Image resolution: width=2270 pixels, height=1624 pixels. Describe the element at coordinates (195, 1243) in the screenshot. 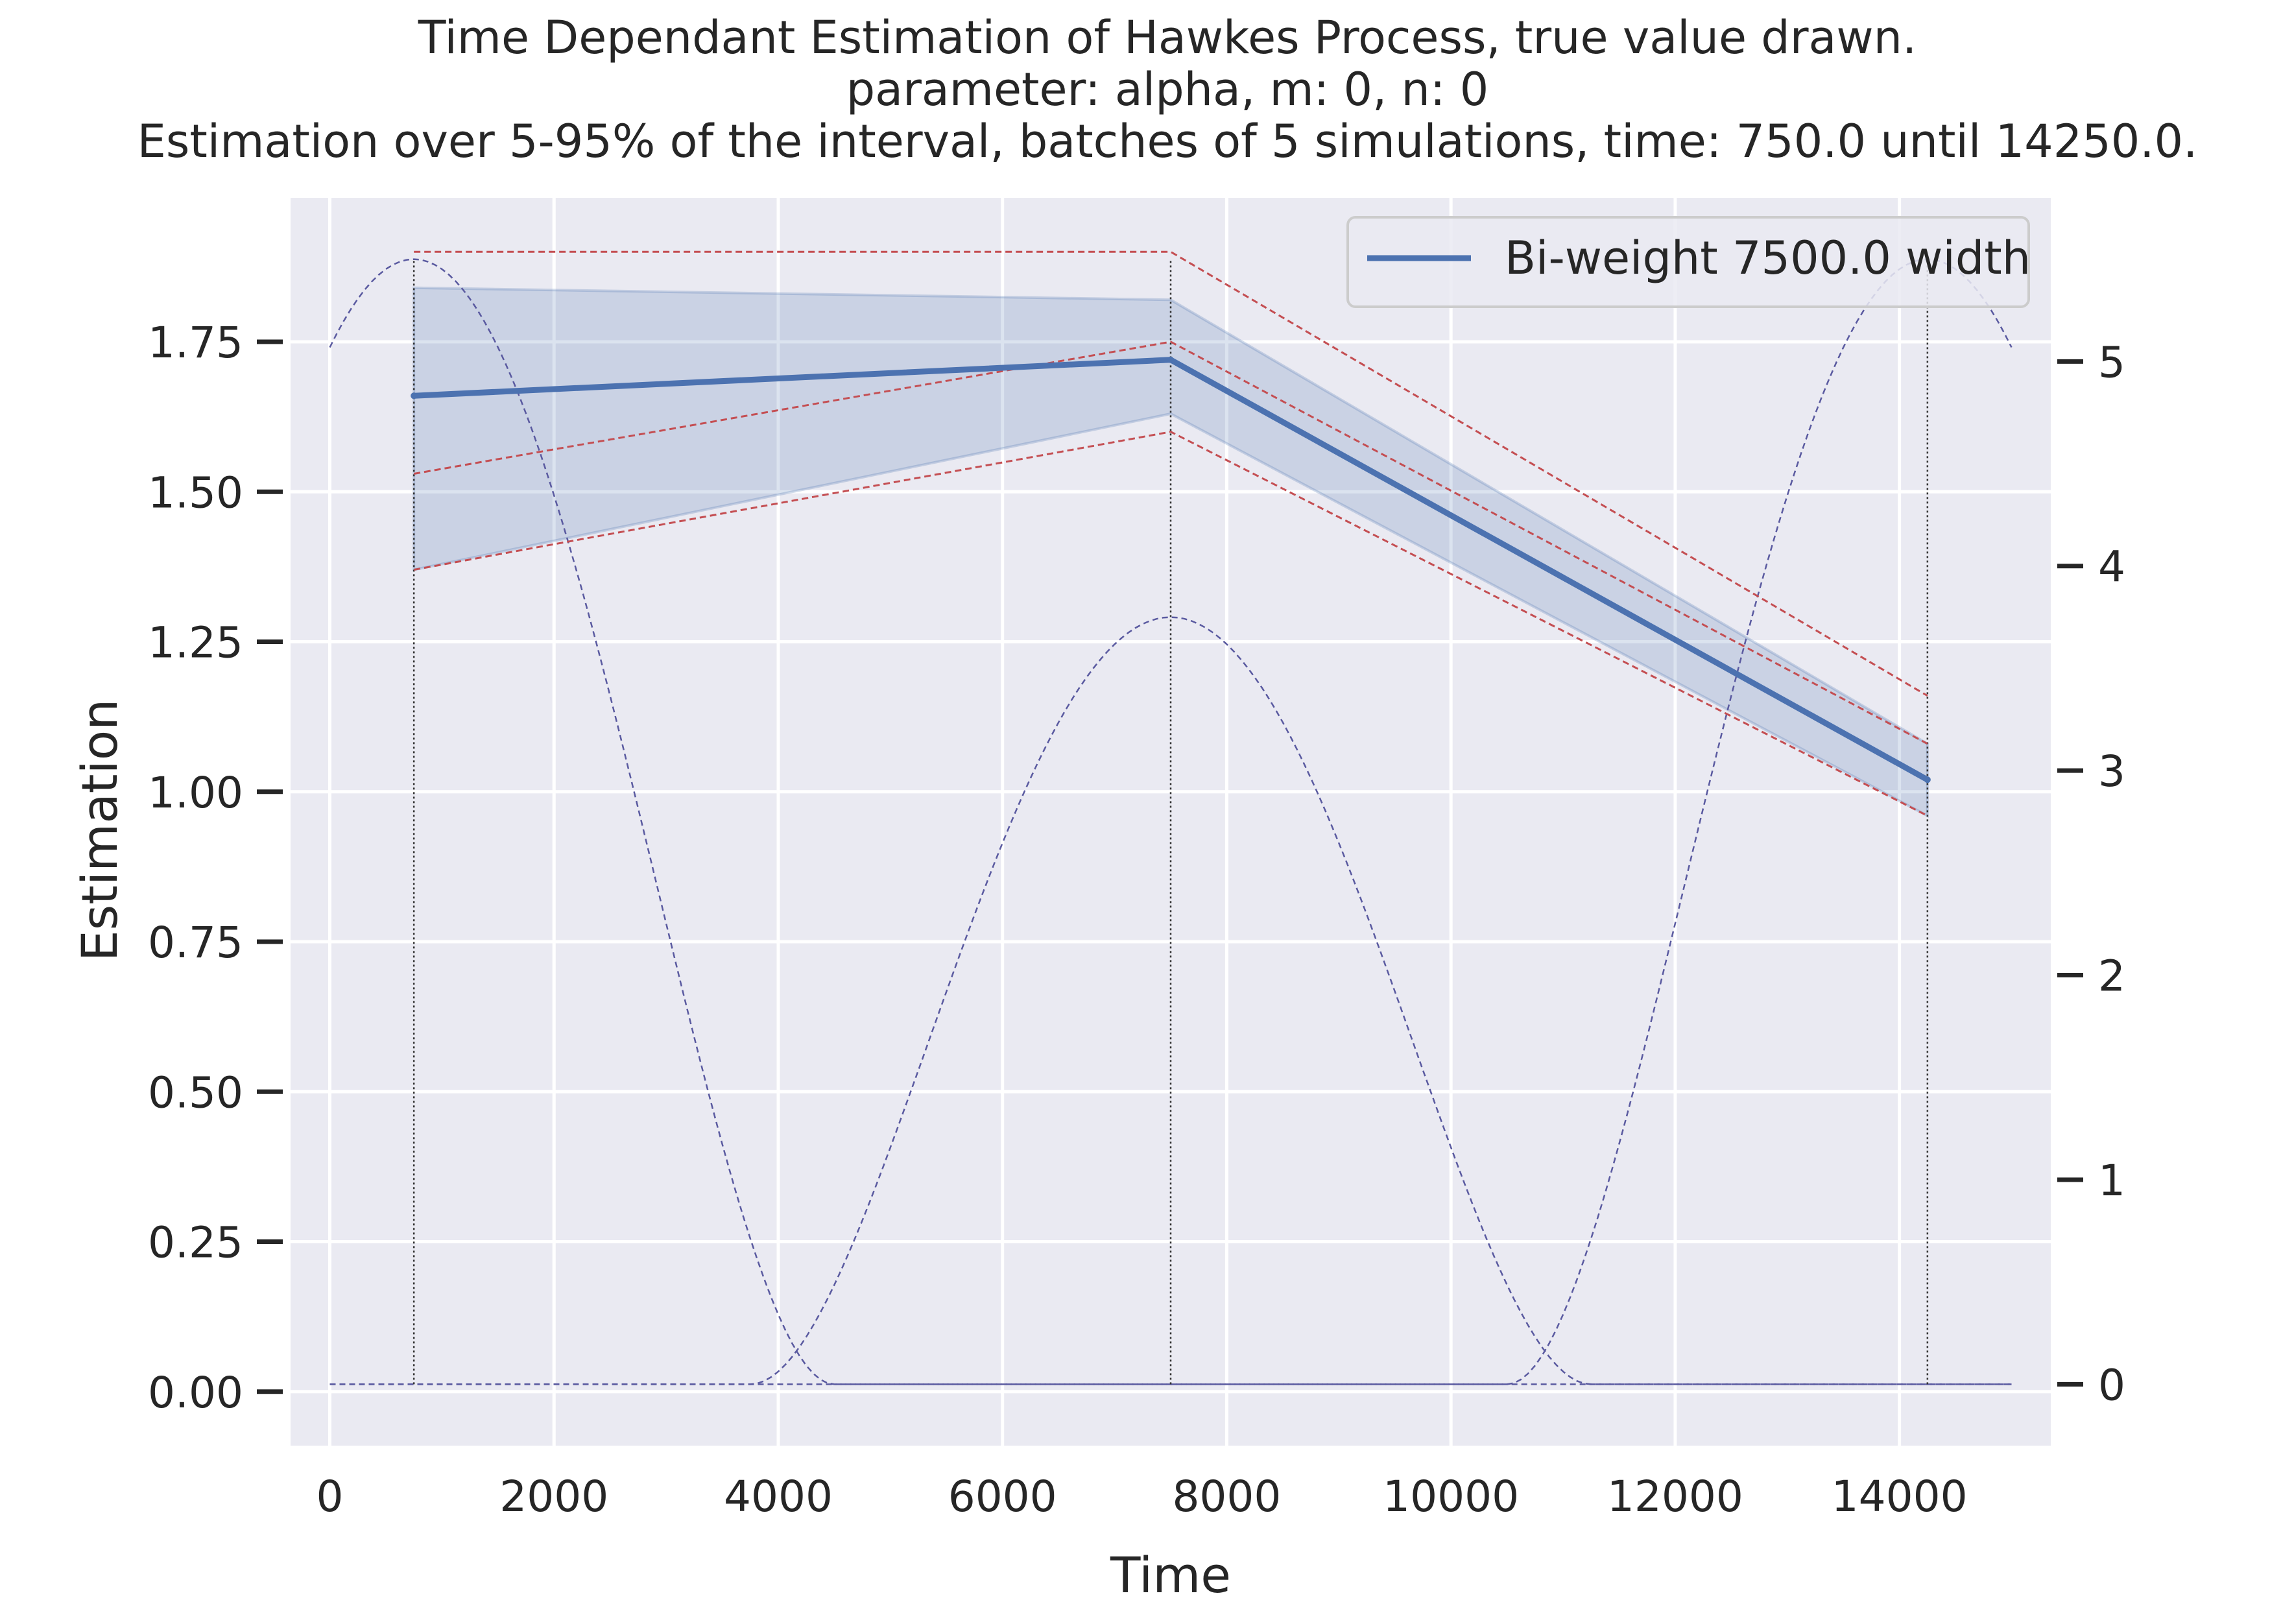

I see `y-tick-label: 0.25` at that location.